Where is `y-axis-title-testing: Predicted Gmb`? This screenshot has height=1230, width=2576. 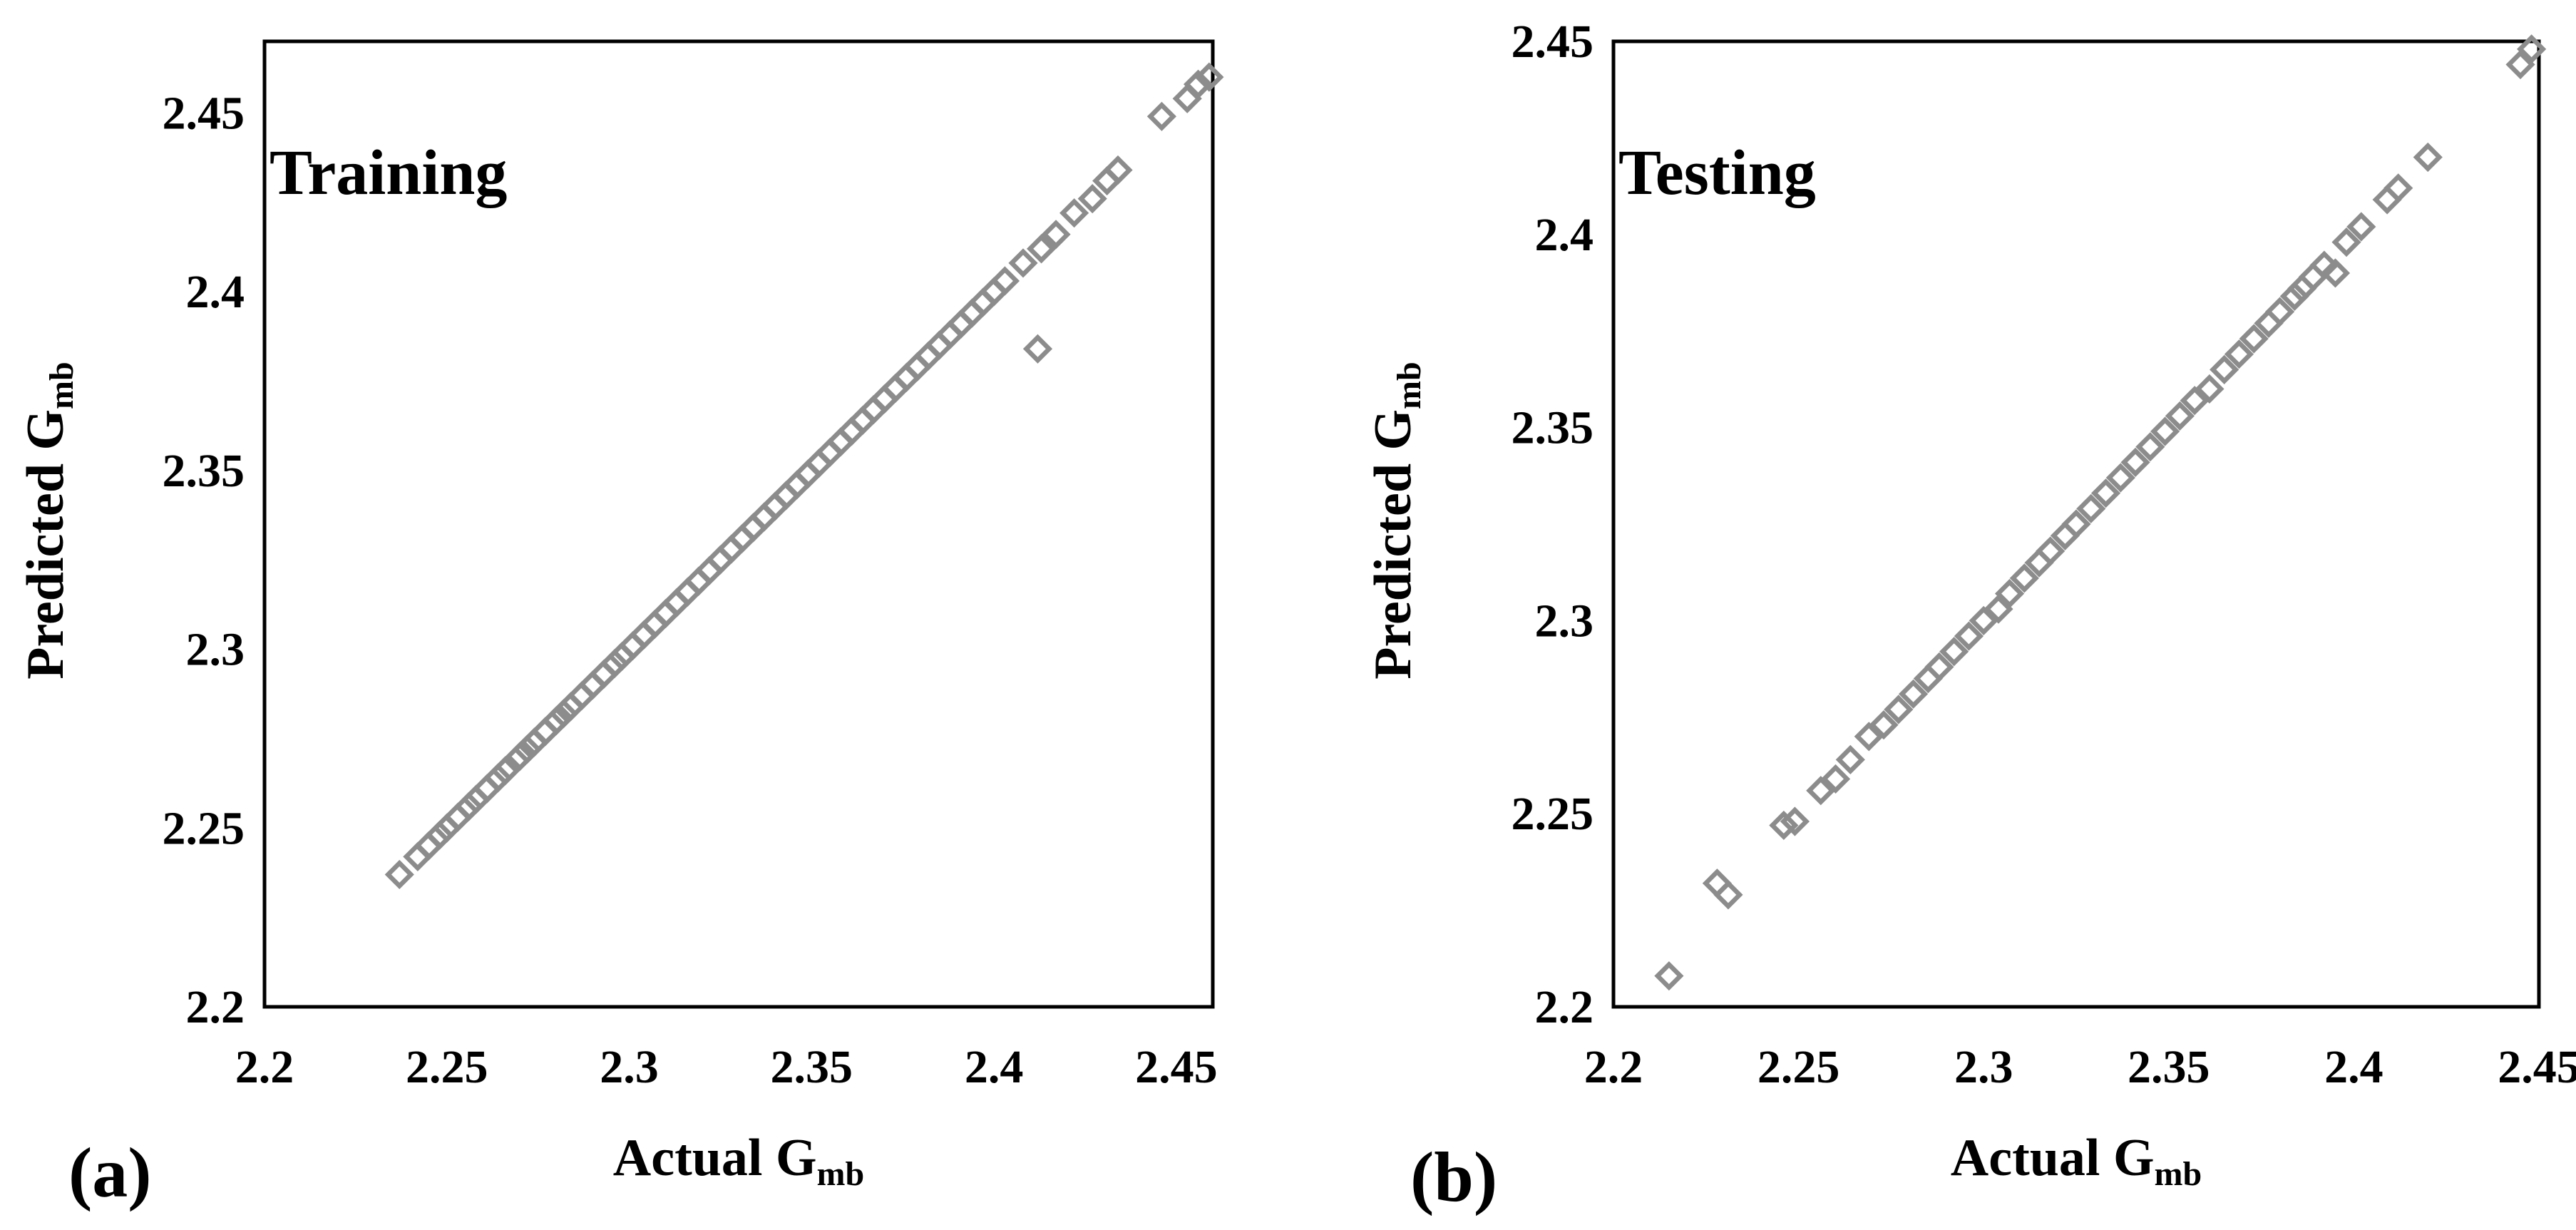
y-axis-title-testing: Predicted Gmb is located at coordinates (1396, 521).